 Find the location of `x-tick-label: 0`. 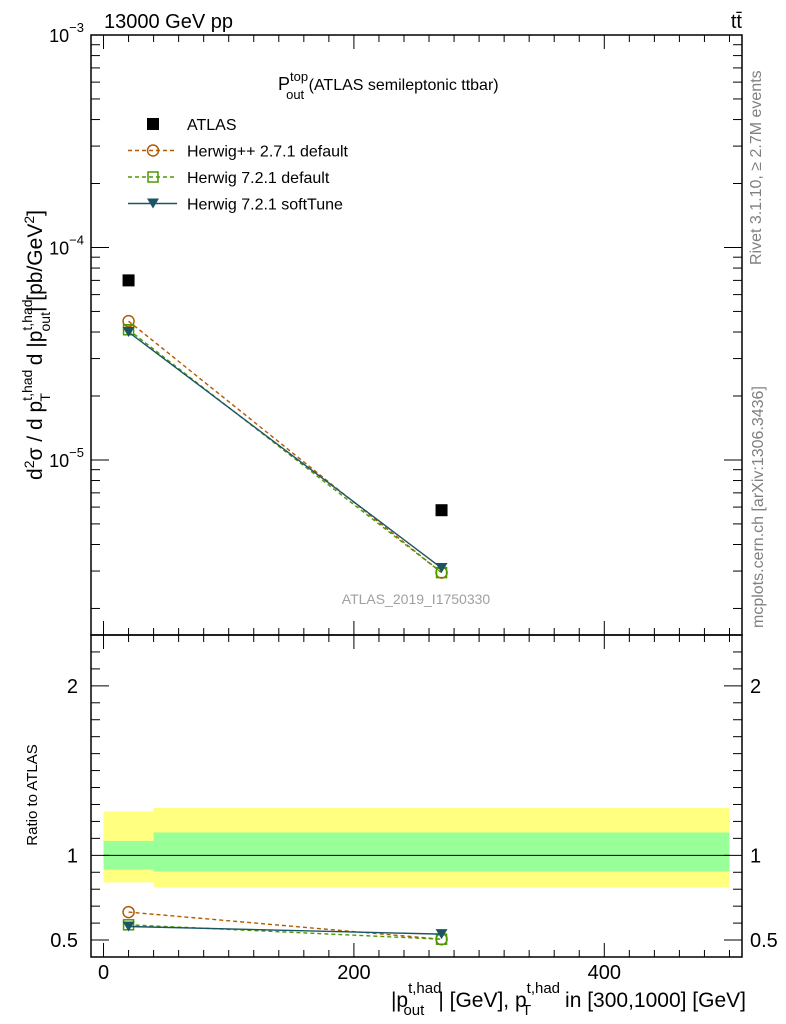

x-tick-label: 0 is located at coordinates (103, 973).